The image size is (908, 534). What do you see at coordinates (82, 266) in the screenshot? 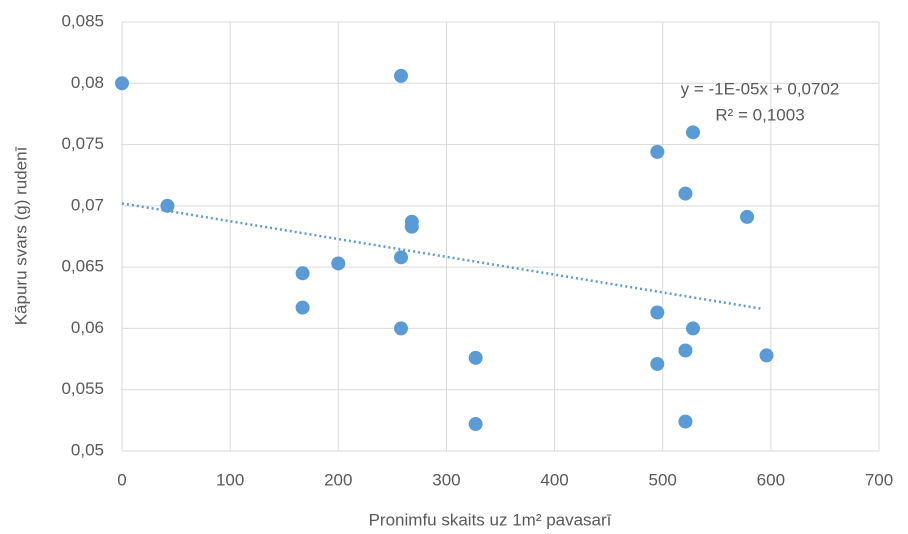
I see `y-tick-label: 0,065` at bounding box center [82, 266].